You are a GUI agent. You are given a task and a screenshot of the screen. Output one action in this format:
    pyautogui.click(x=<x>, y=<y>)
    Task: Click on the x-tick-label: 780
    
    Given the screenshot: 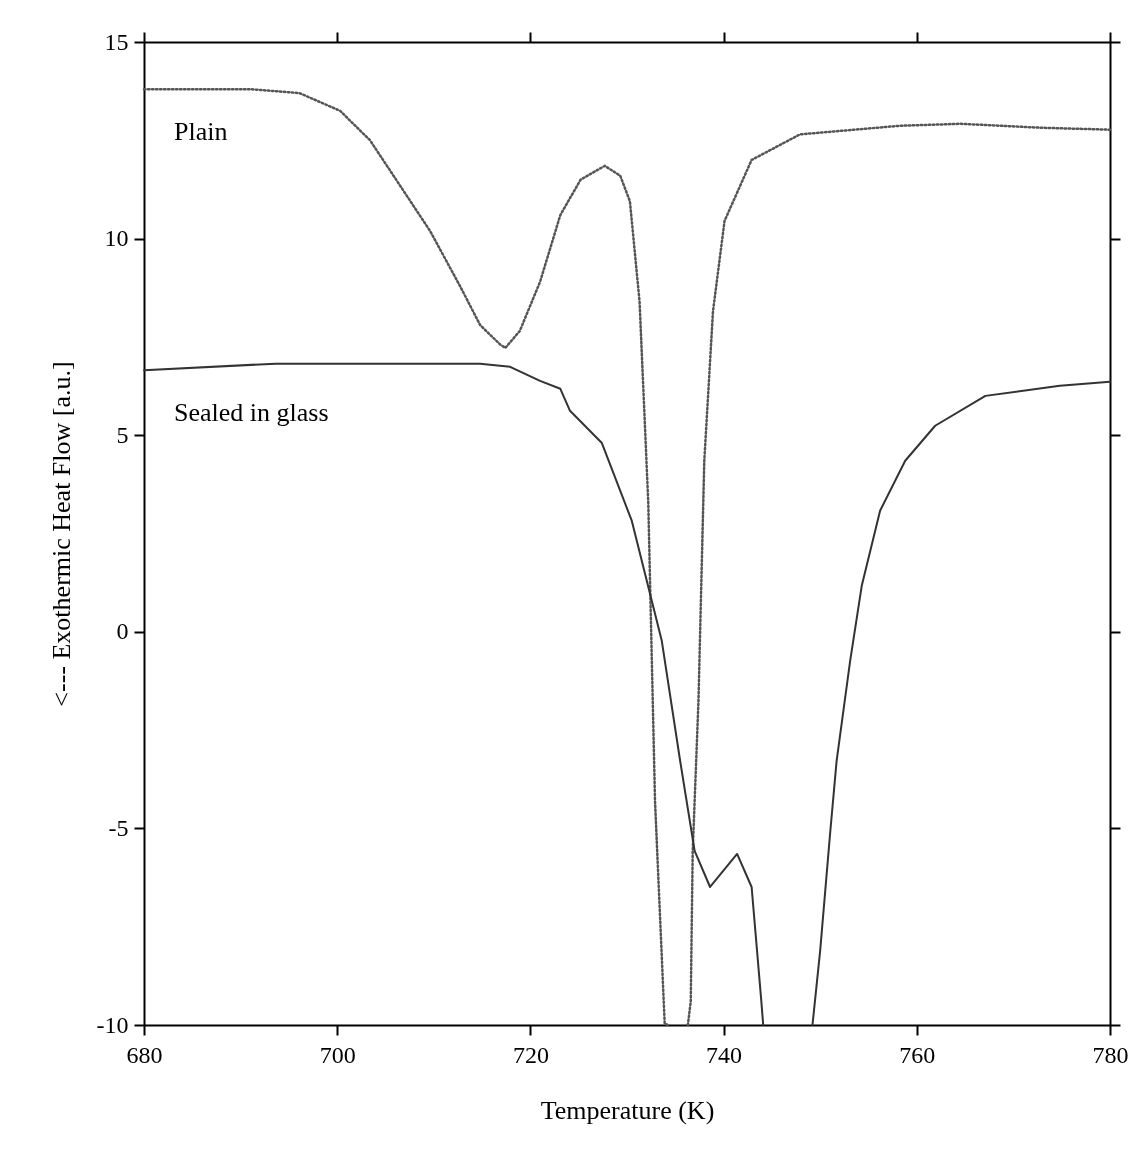 What is the action you would take?
    pyautogui.click(x=1110, y=1054)
    